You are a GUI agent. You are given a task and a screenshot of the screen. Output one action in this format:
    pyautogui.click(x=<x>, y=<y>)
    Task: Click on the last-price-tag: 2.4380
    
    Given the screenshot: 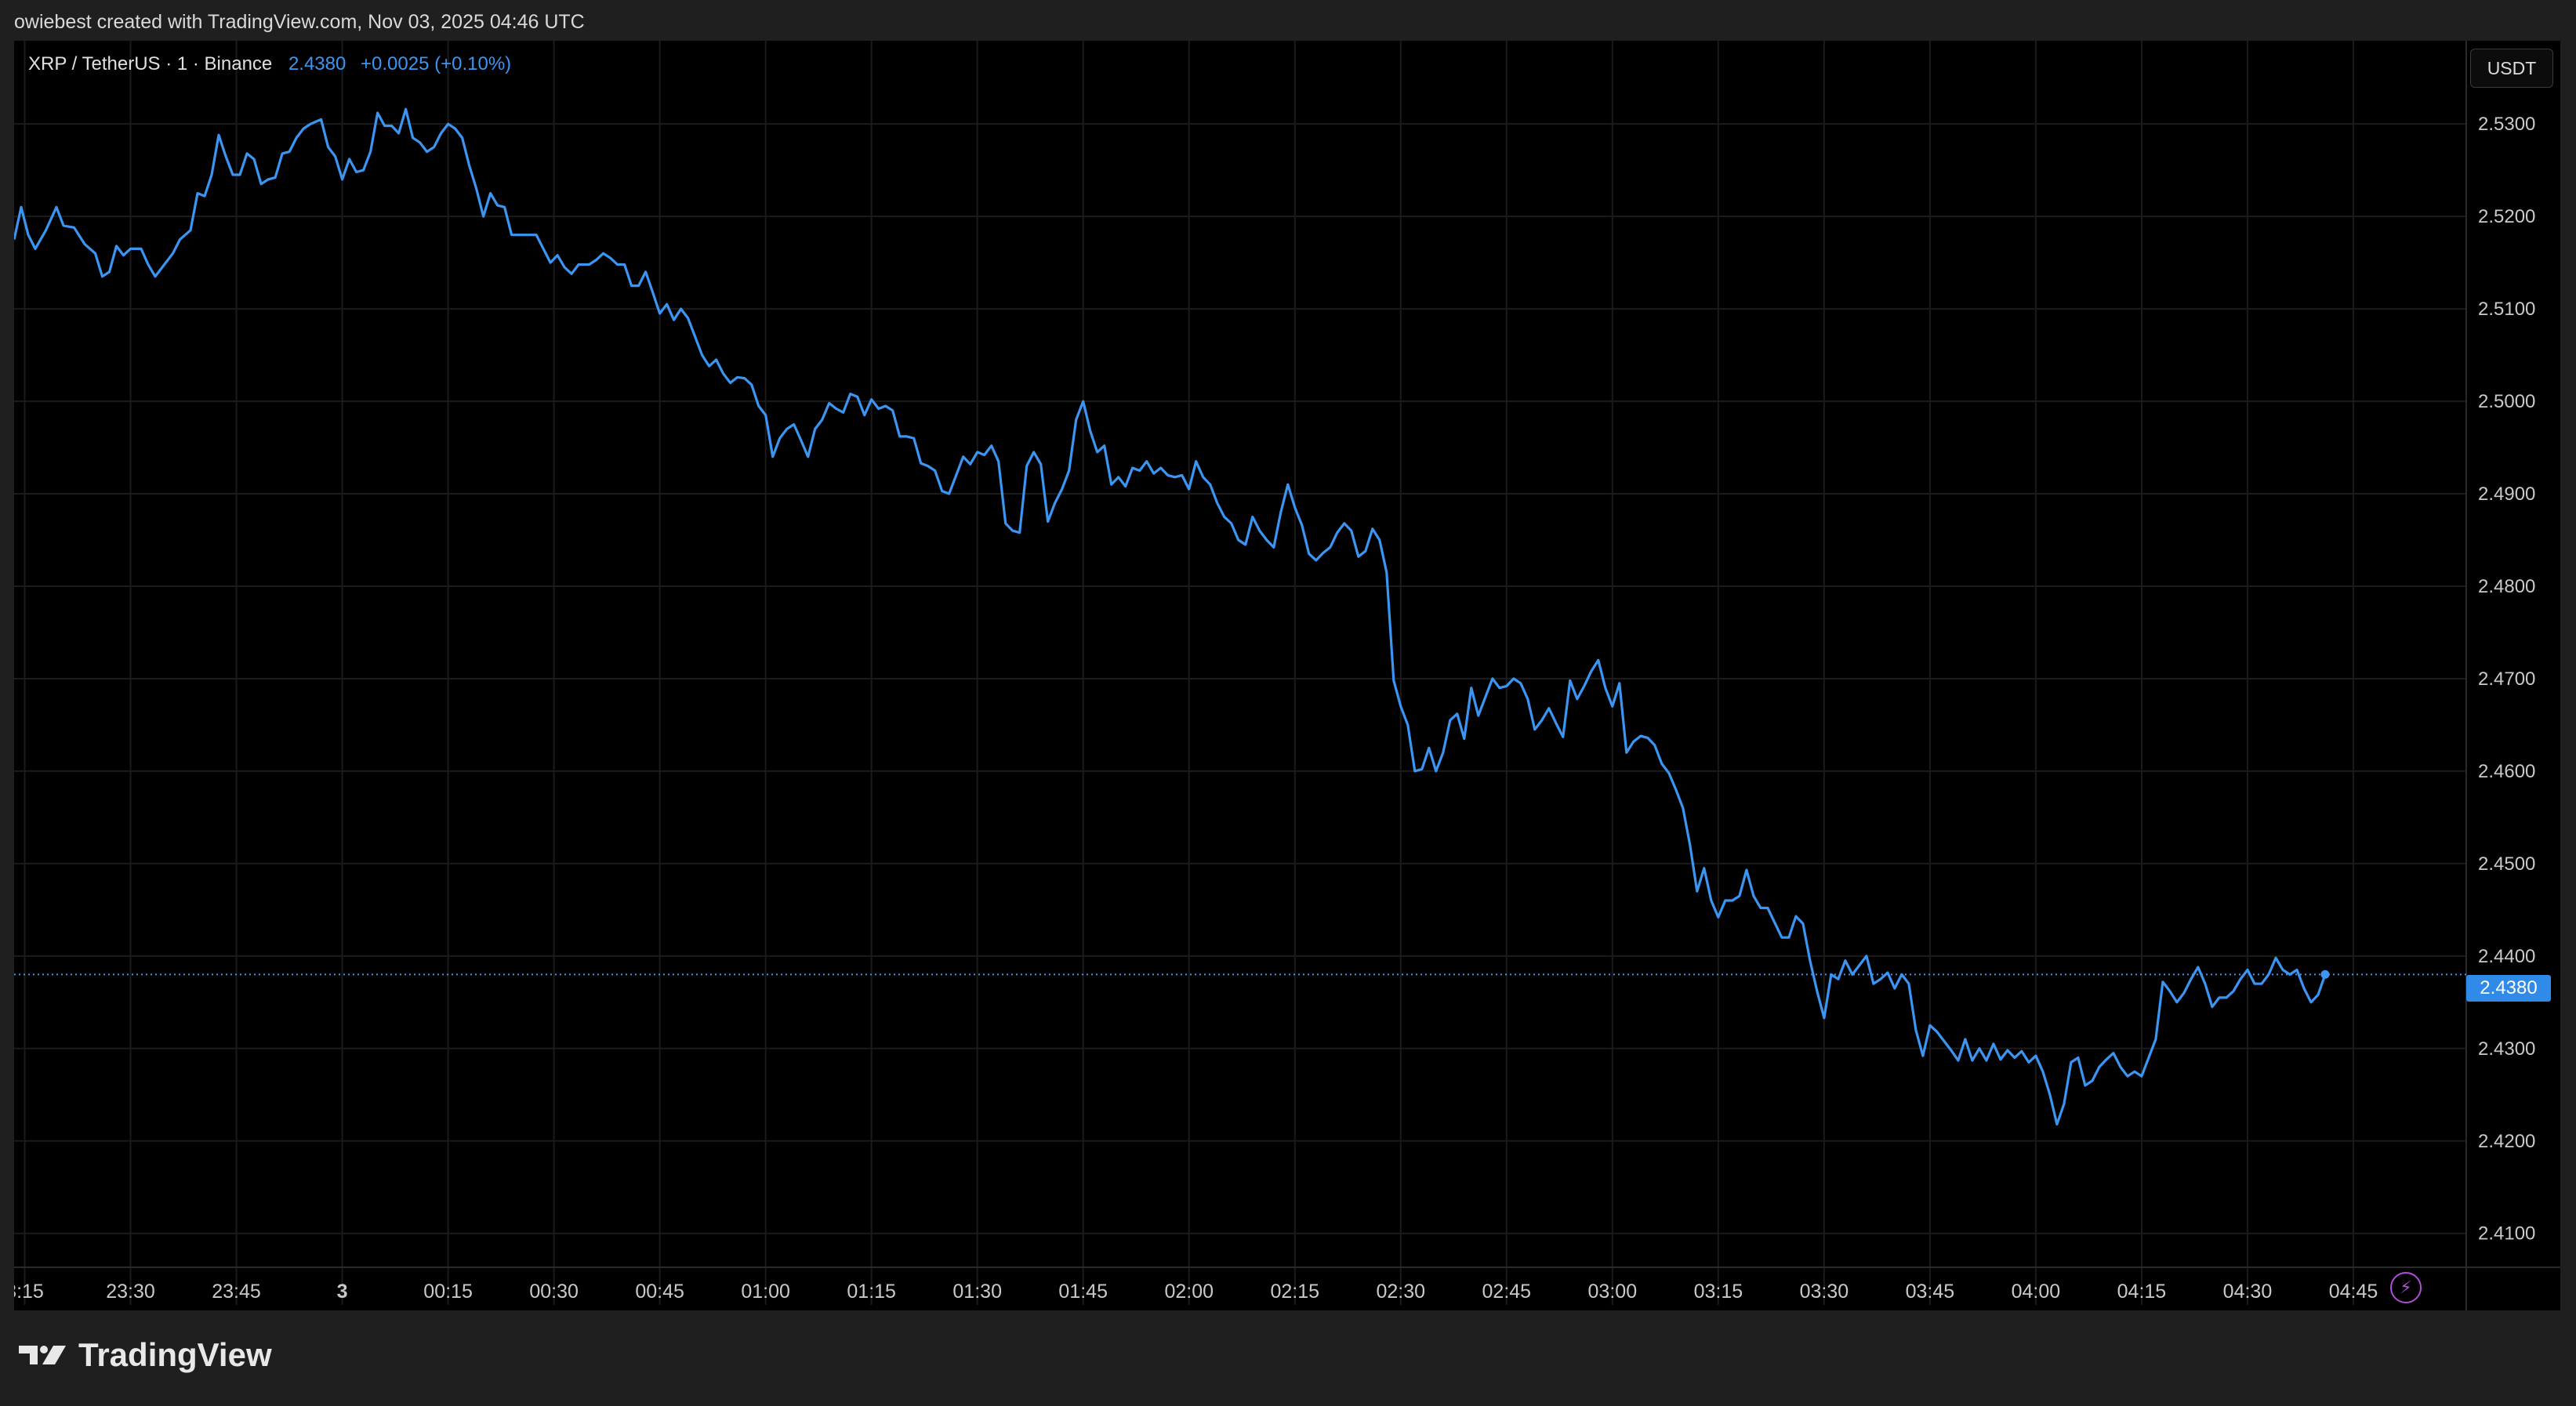 What is the action you would take?
    pyautogui.click(x=2508, y=988)
    